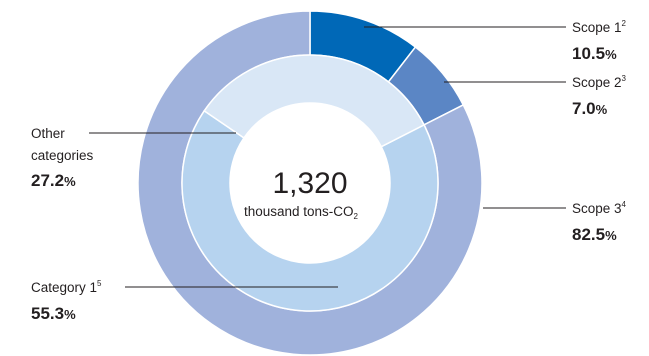 This screenshot has height=356, width=649. What do you see at coordinates (66, 287) in the screenshot?
I see `label-category-1: Category 15` at bounding box center [66, 287].